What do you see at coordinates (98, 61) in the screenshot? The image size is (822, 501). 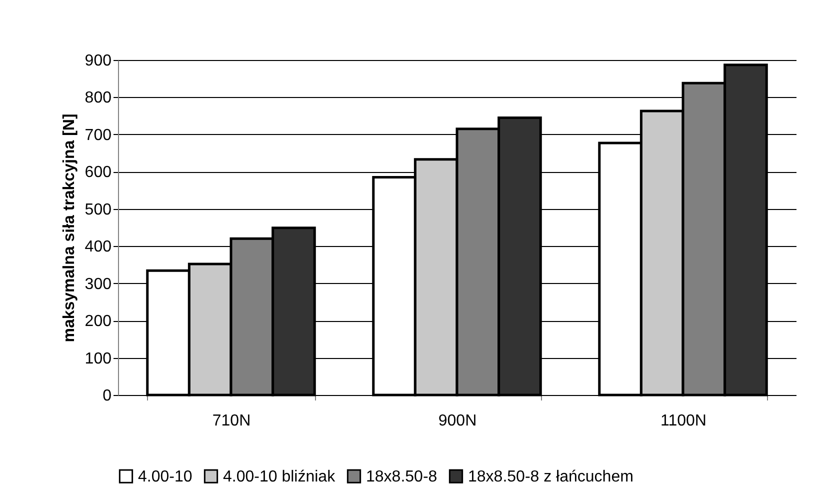 I see `y-tick-label: 900` at bounding box center [98, 61].